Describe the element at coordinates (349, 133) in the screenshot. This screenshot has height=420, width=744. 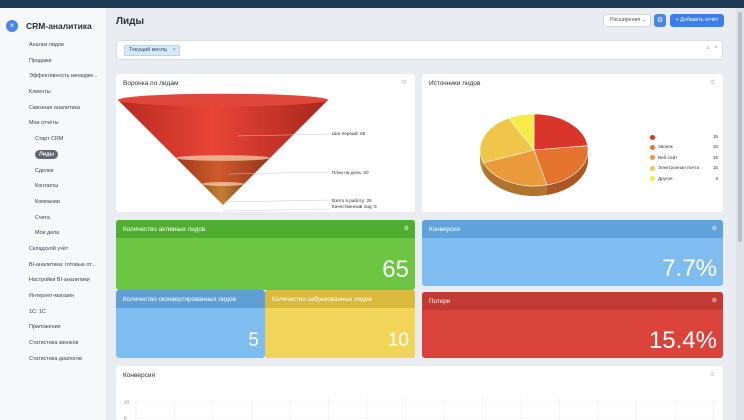
I see `funnel-label: Шаг первый: 65` at that location.